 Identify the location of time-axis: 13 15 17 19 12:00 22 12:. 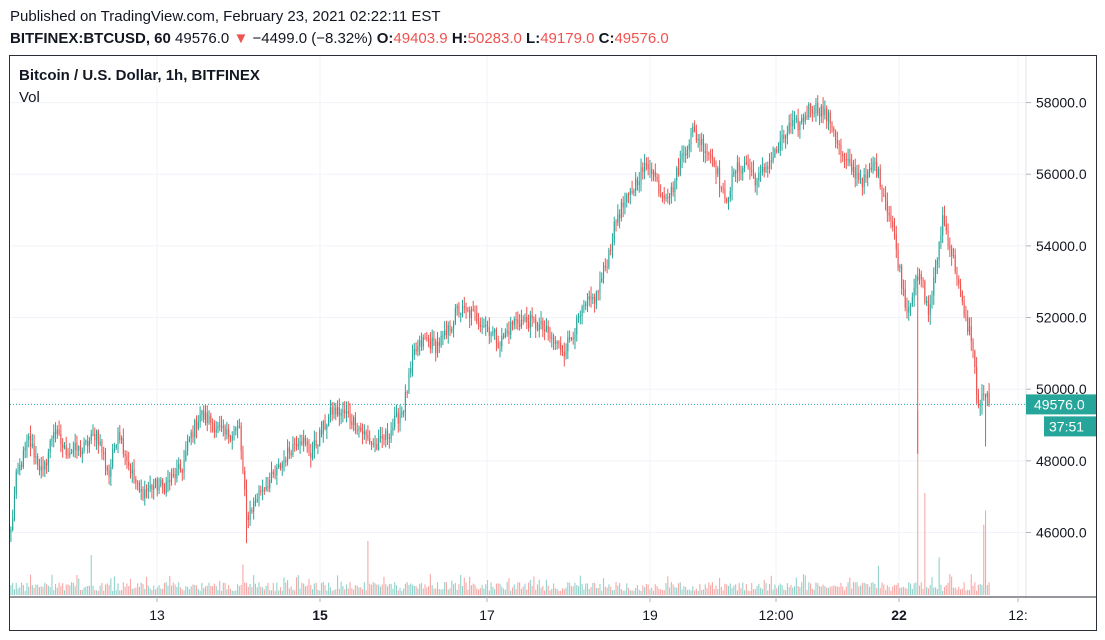
(588, 610).